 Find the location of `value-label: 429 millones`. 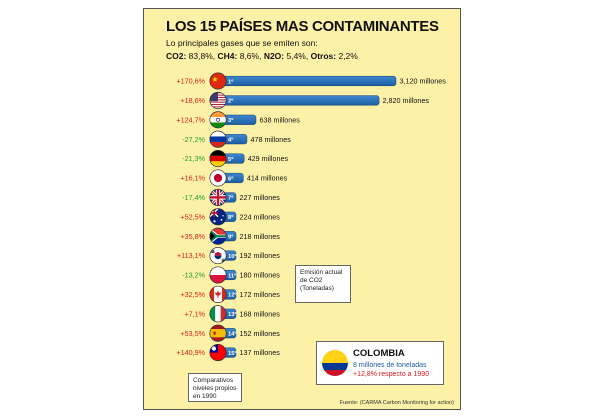

value-label: 429 millones is located at coordinates (268, 158).